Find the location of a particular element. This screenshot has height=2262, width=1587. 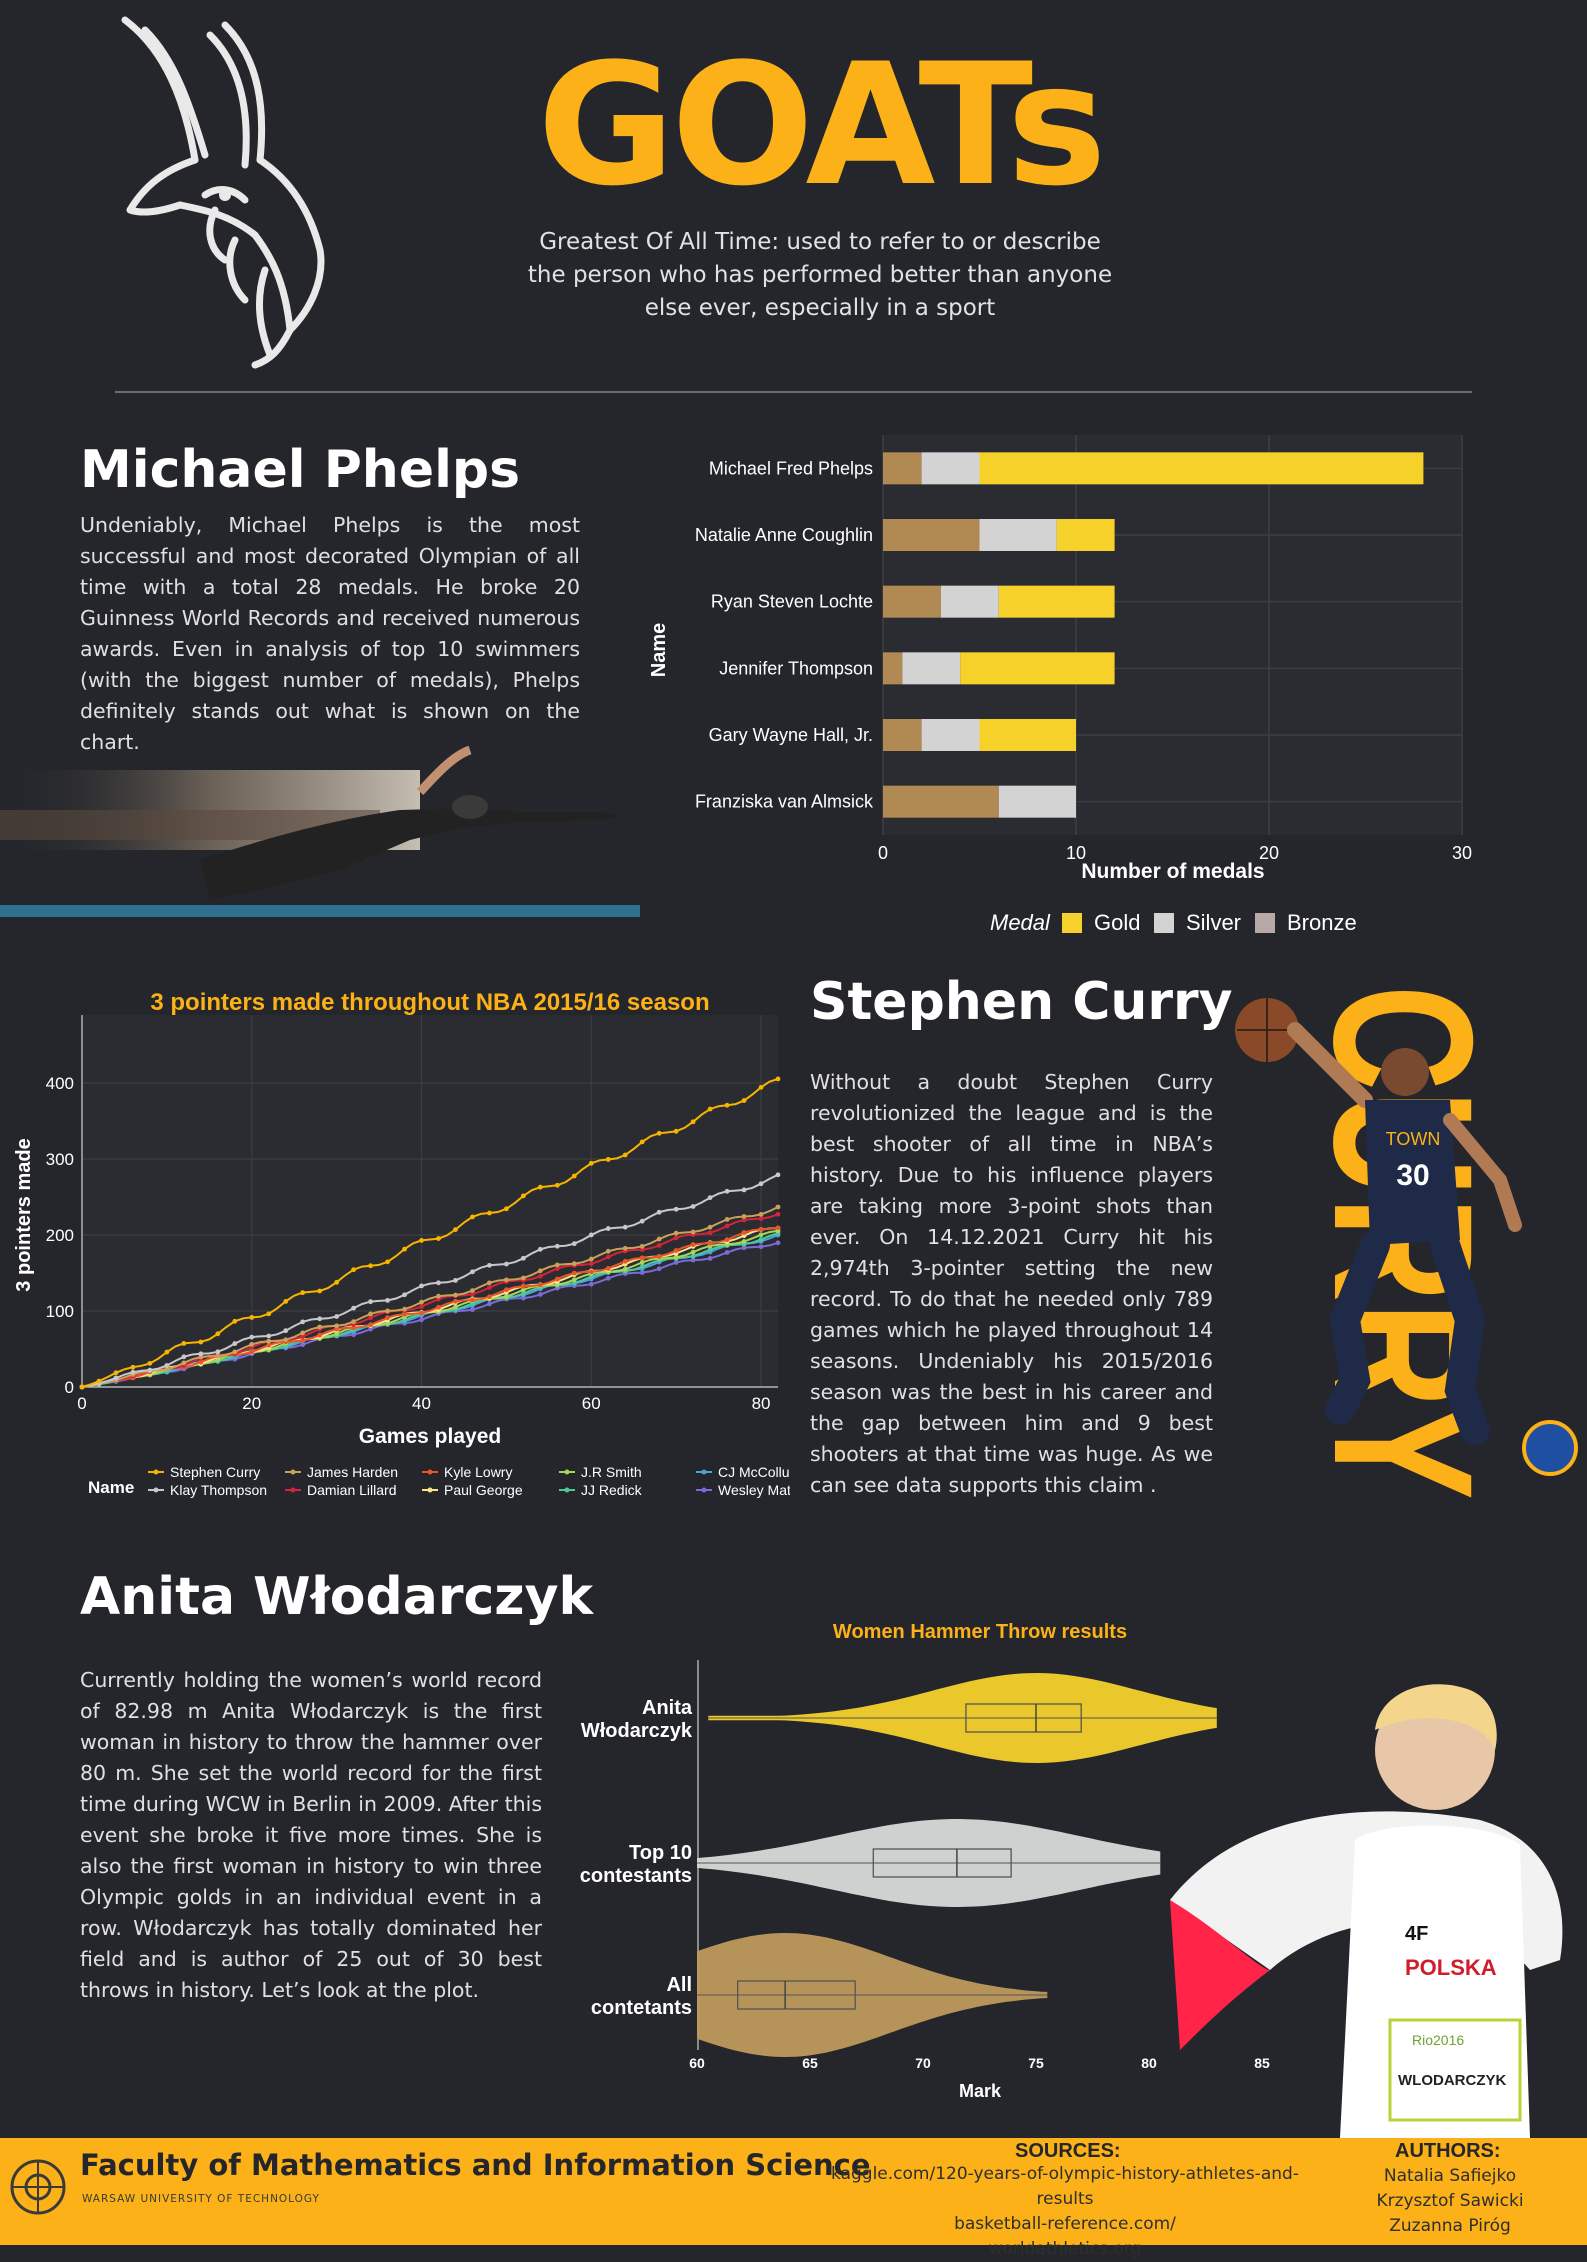

medals-legend-title: Medal is located at coordinates (1020, 922).